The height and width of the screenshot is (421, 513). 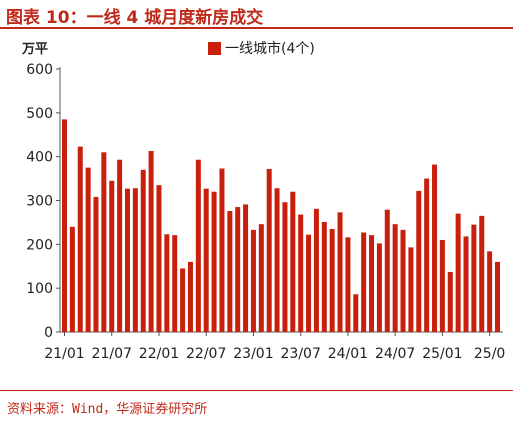 I want to click on footer-divider, so click(x=256, y=390).